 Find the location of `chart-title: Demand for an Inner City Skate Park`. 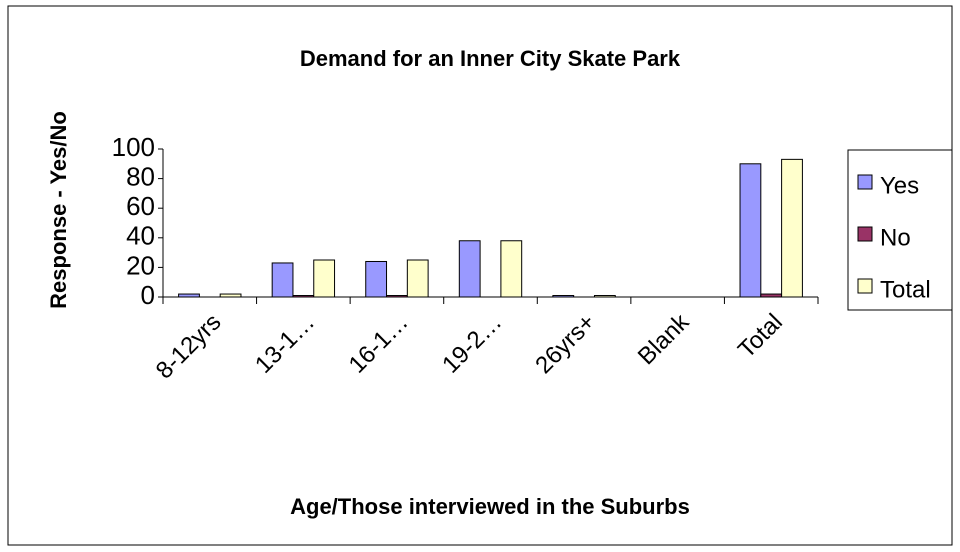

chart-title: Demand for an Inner City Skate Park is located at coordinates (490, 58).